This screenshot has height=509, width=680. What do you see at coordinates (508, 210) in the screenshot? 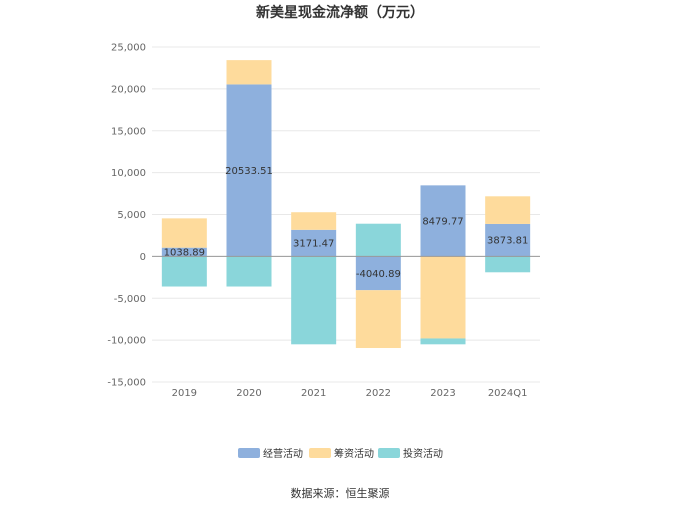
I see `bar-筹资活动-2024Q1` at bounding box center [508, 210].